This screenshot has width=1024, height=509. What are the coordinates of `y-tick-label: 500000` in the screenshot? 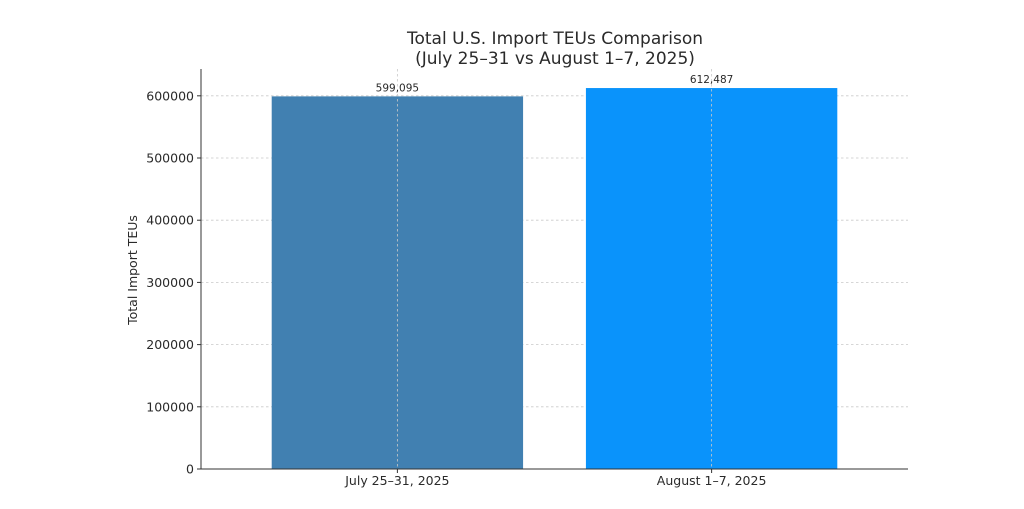 It's located at (170, 158).